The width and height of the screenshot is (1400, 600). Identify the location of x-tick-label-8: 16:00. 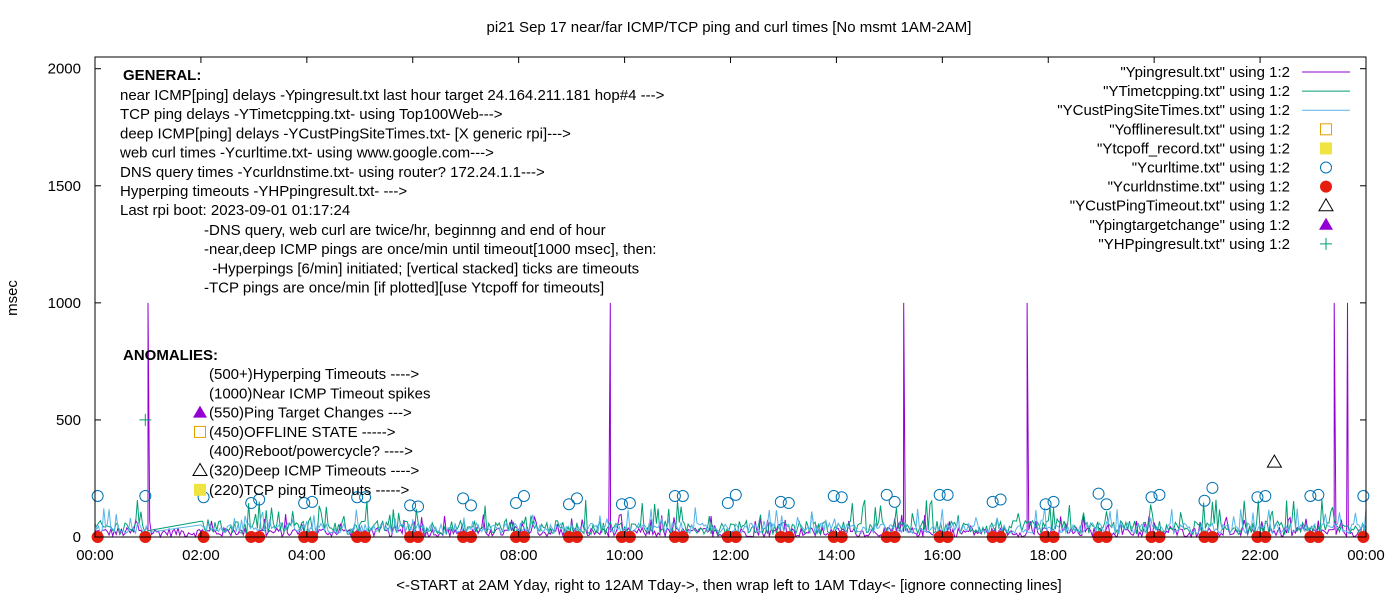
(943, 555).